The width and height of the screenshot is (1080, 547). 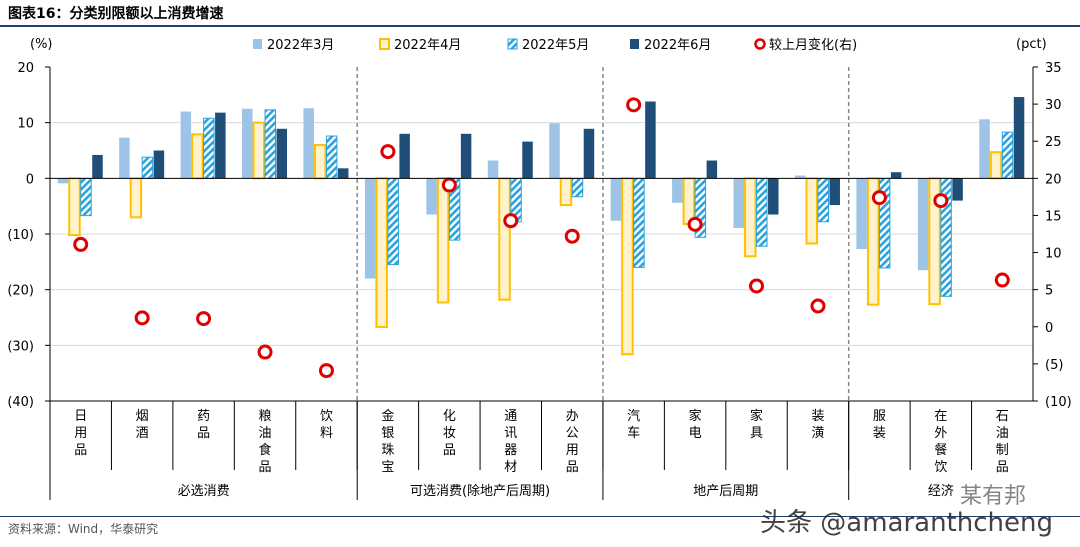 I want to click on group-label: 地产后周期, so click(x=725, y=491).